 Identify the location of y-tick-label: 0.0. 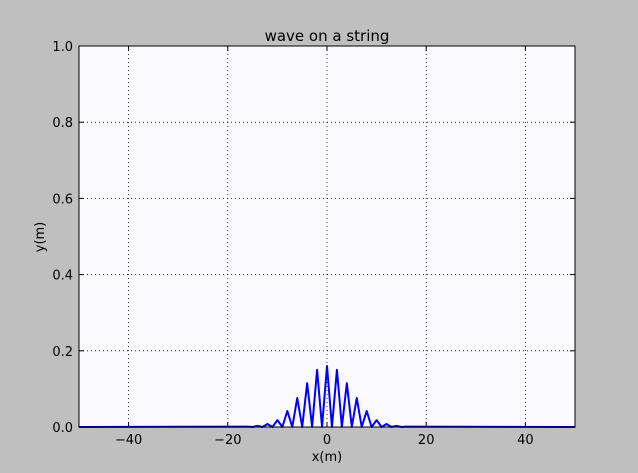
(62, 428).